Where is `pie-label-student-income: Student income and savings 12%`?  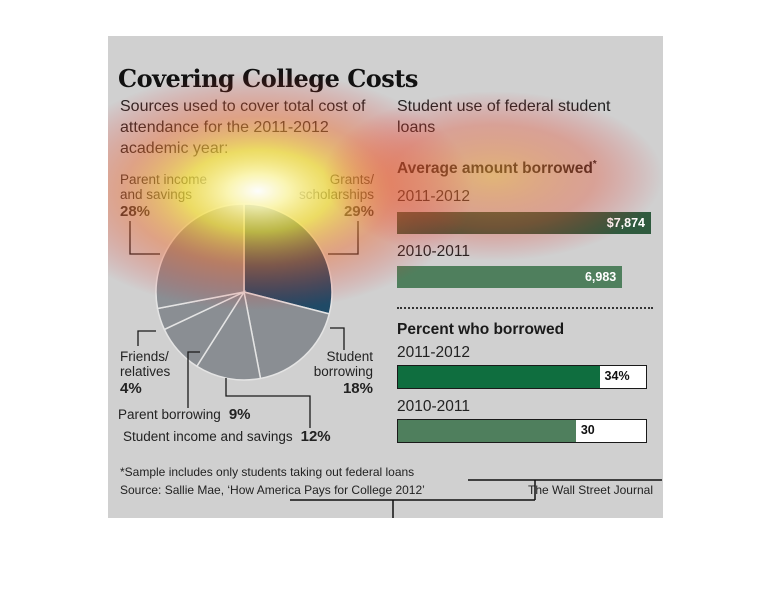
pie-label-student-income: Student income and savings 12% is located at coordinates (227, 436).